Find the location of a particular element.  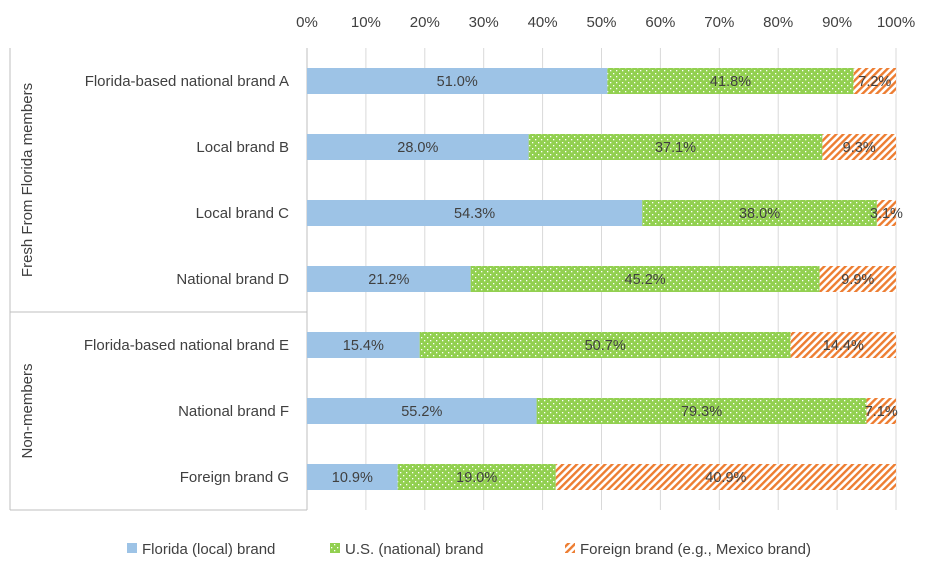

data-label: 79.3% is located at coordinates (701, 412).